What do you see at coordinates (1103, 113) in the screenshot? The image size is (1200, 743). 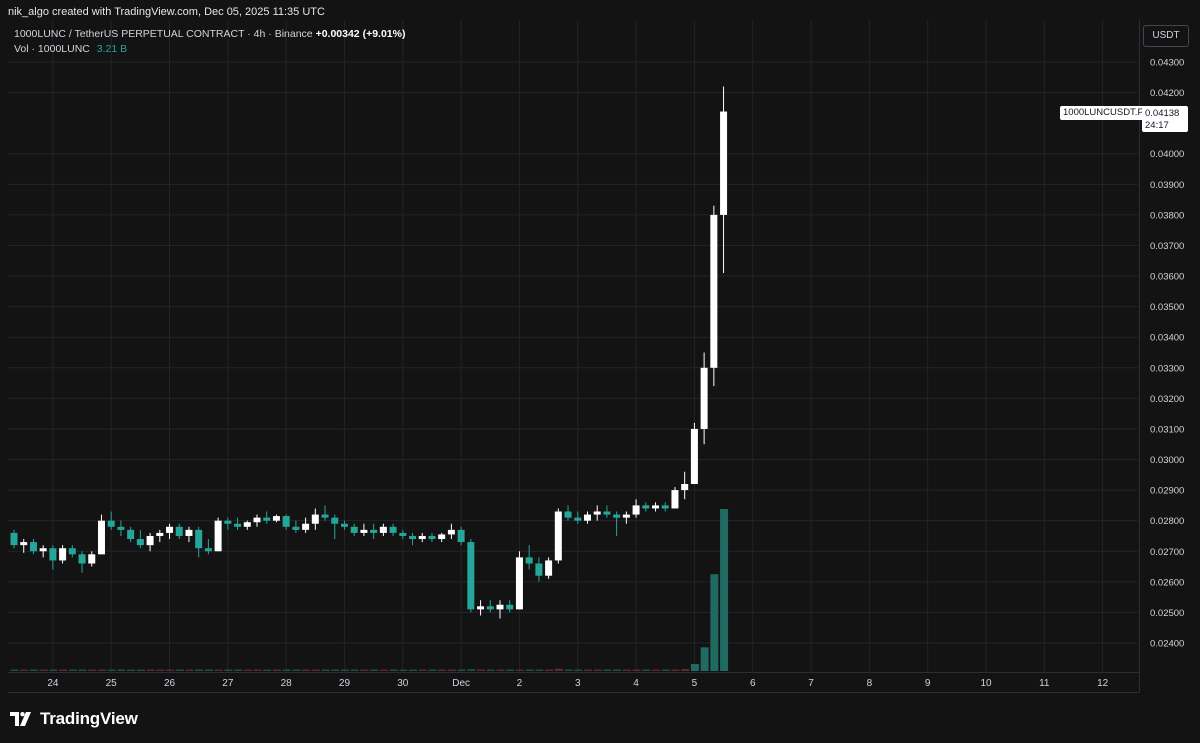 I see `symbol-price-tag: 1000LUNCUSDT.P` at bounding box center [1103, 113].